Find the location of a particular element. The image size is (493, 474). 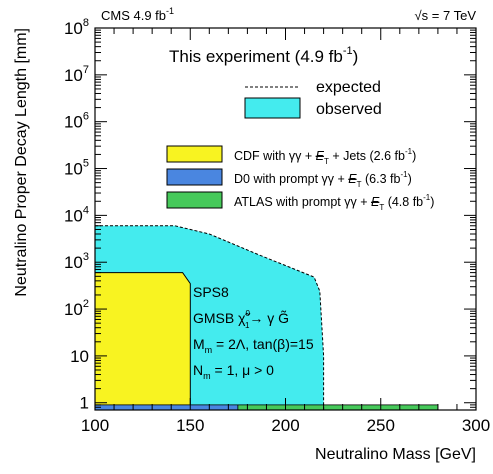

annotation-line-1: SPS8 is located at coordinates (211, 292).